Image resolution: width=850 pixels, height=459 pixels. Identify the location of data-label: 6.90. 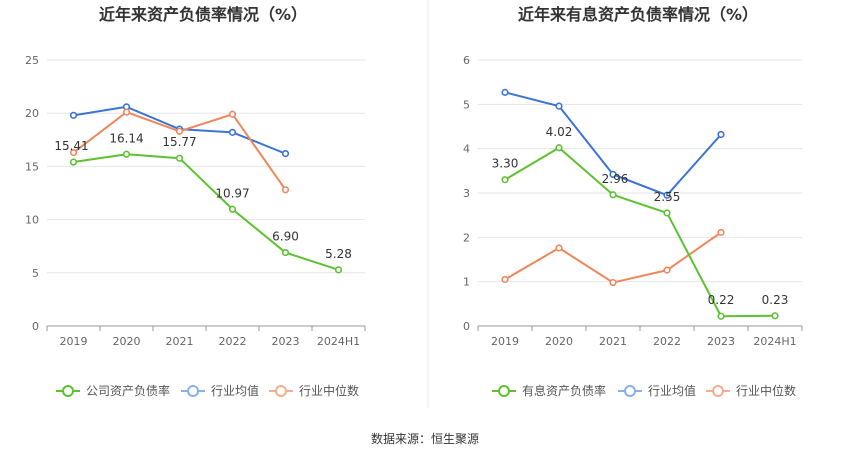
(285, 237).